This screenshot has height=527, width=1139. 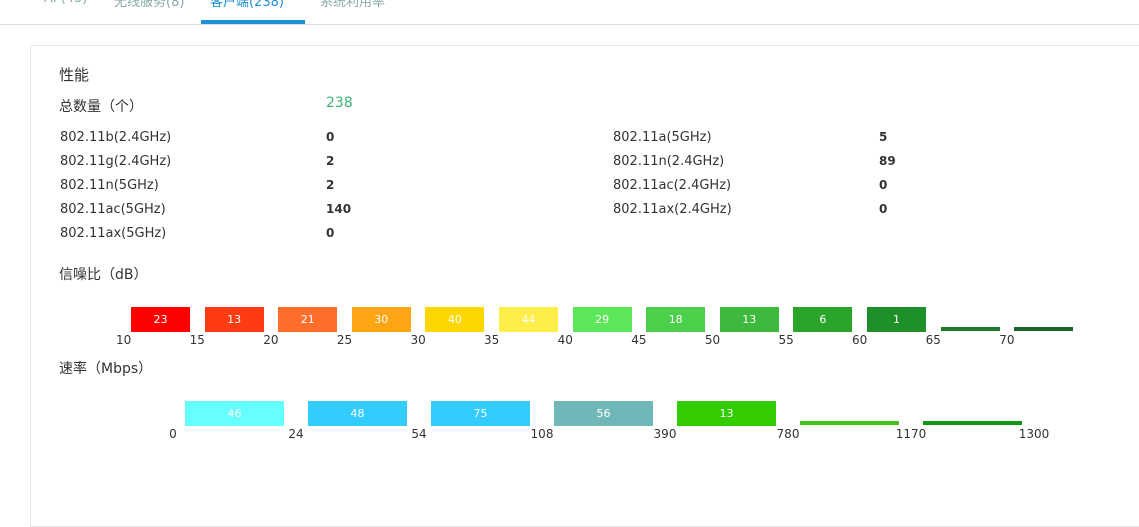 What do you see at coordinates (339, 103) in the screenshot?
I see `total-value: 238` at bounding box center [339, 103].